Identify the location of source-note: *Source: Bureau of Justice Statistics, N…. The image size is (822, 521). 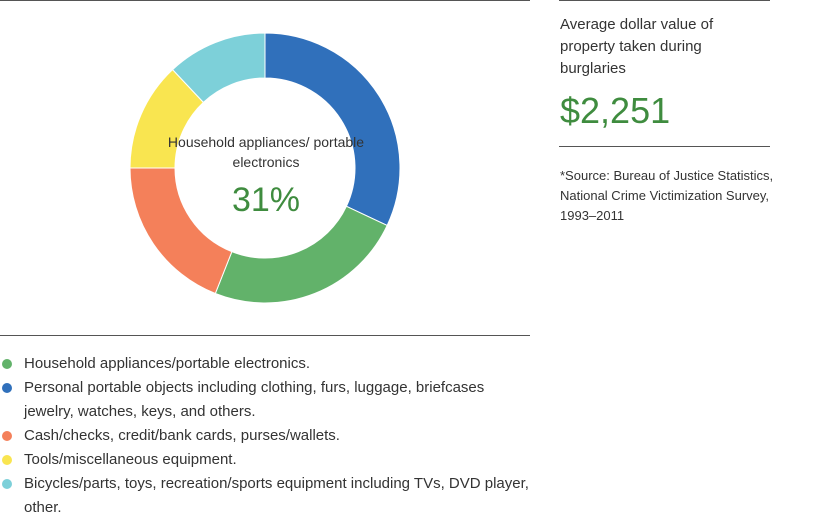
(667, 195).